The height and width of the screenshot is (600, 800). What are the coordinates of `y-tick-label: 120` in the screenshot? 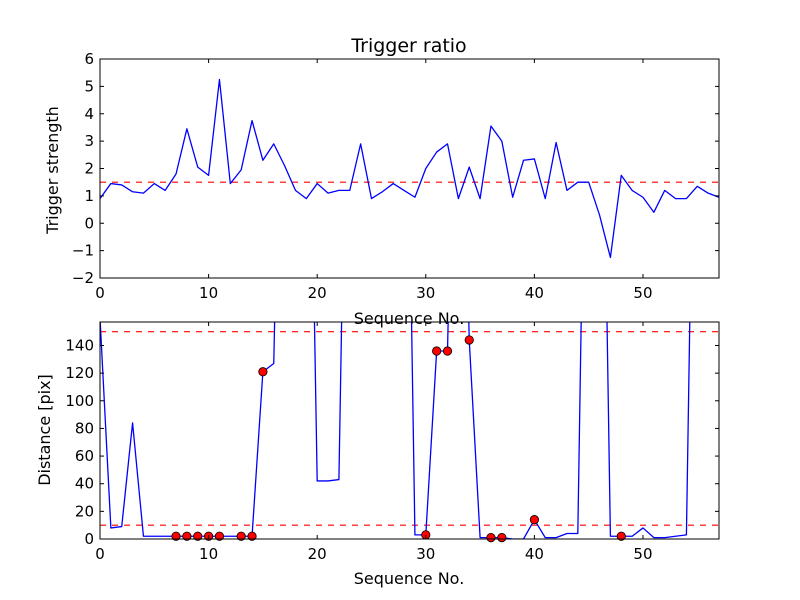 It's located at (79, 373).